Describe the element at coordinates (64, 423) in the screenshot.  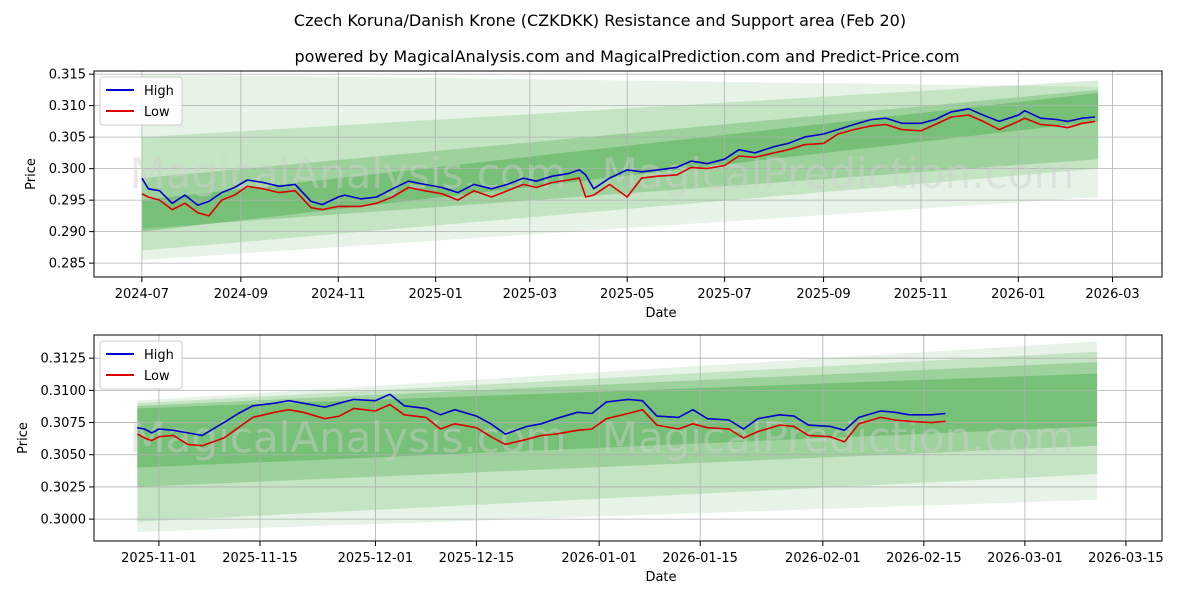
I see `y-tick-label: 0.3075` at that location.